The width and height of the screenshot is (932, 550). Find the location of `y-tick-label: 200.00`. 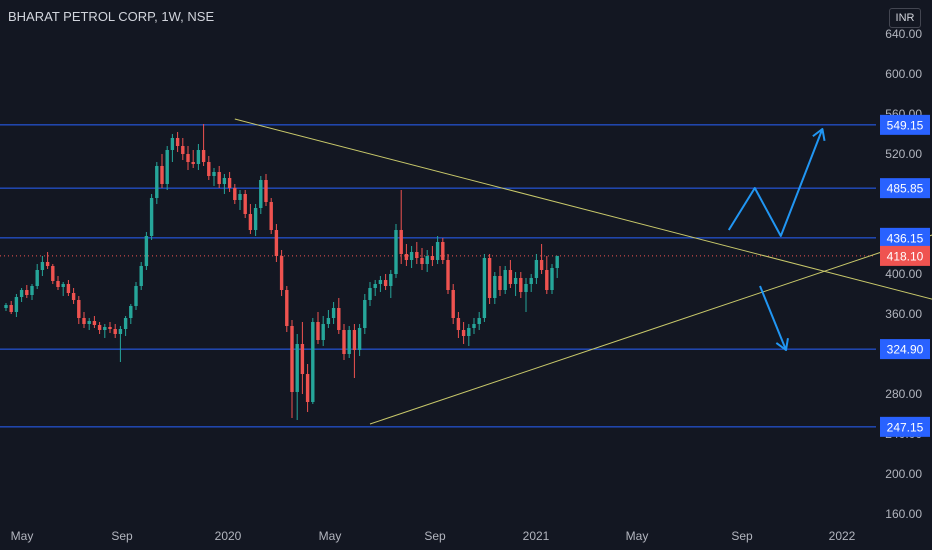

y-tick-label: 200.00 is located at coordinates (903, 474).